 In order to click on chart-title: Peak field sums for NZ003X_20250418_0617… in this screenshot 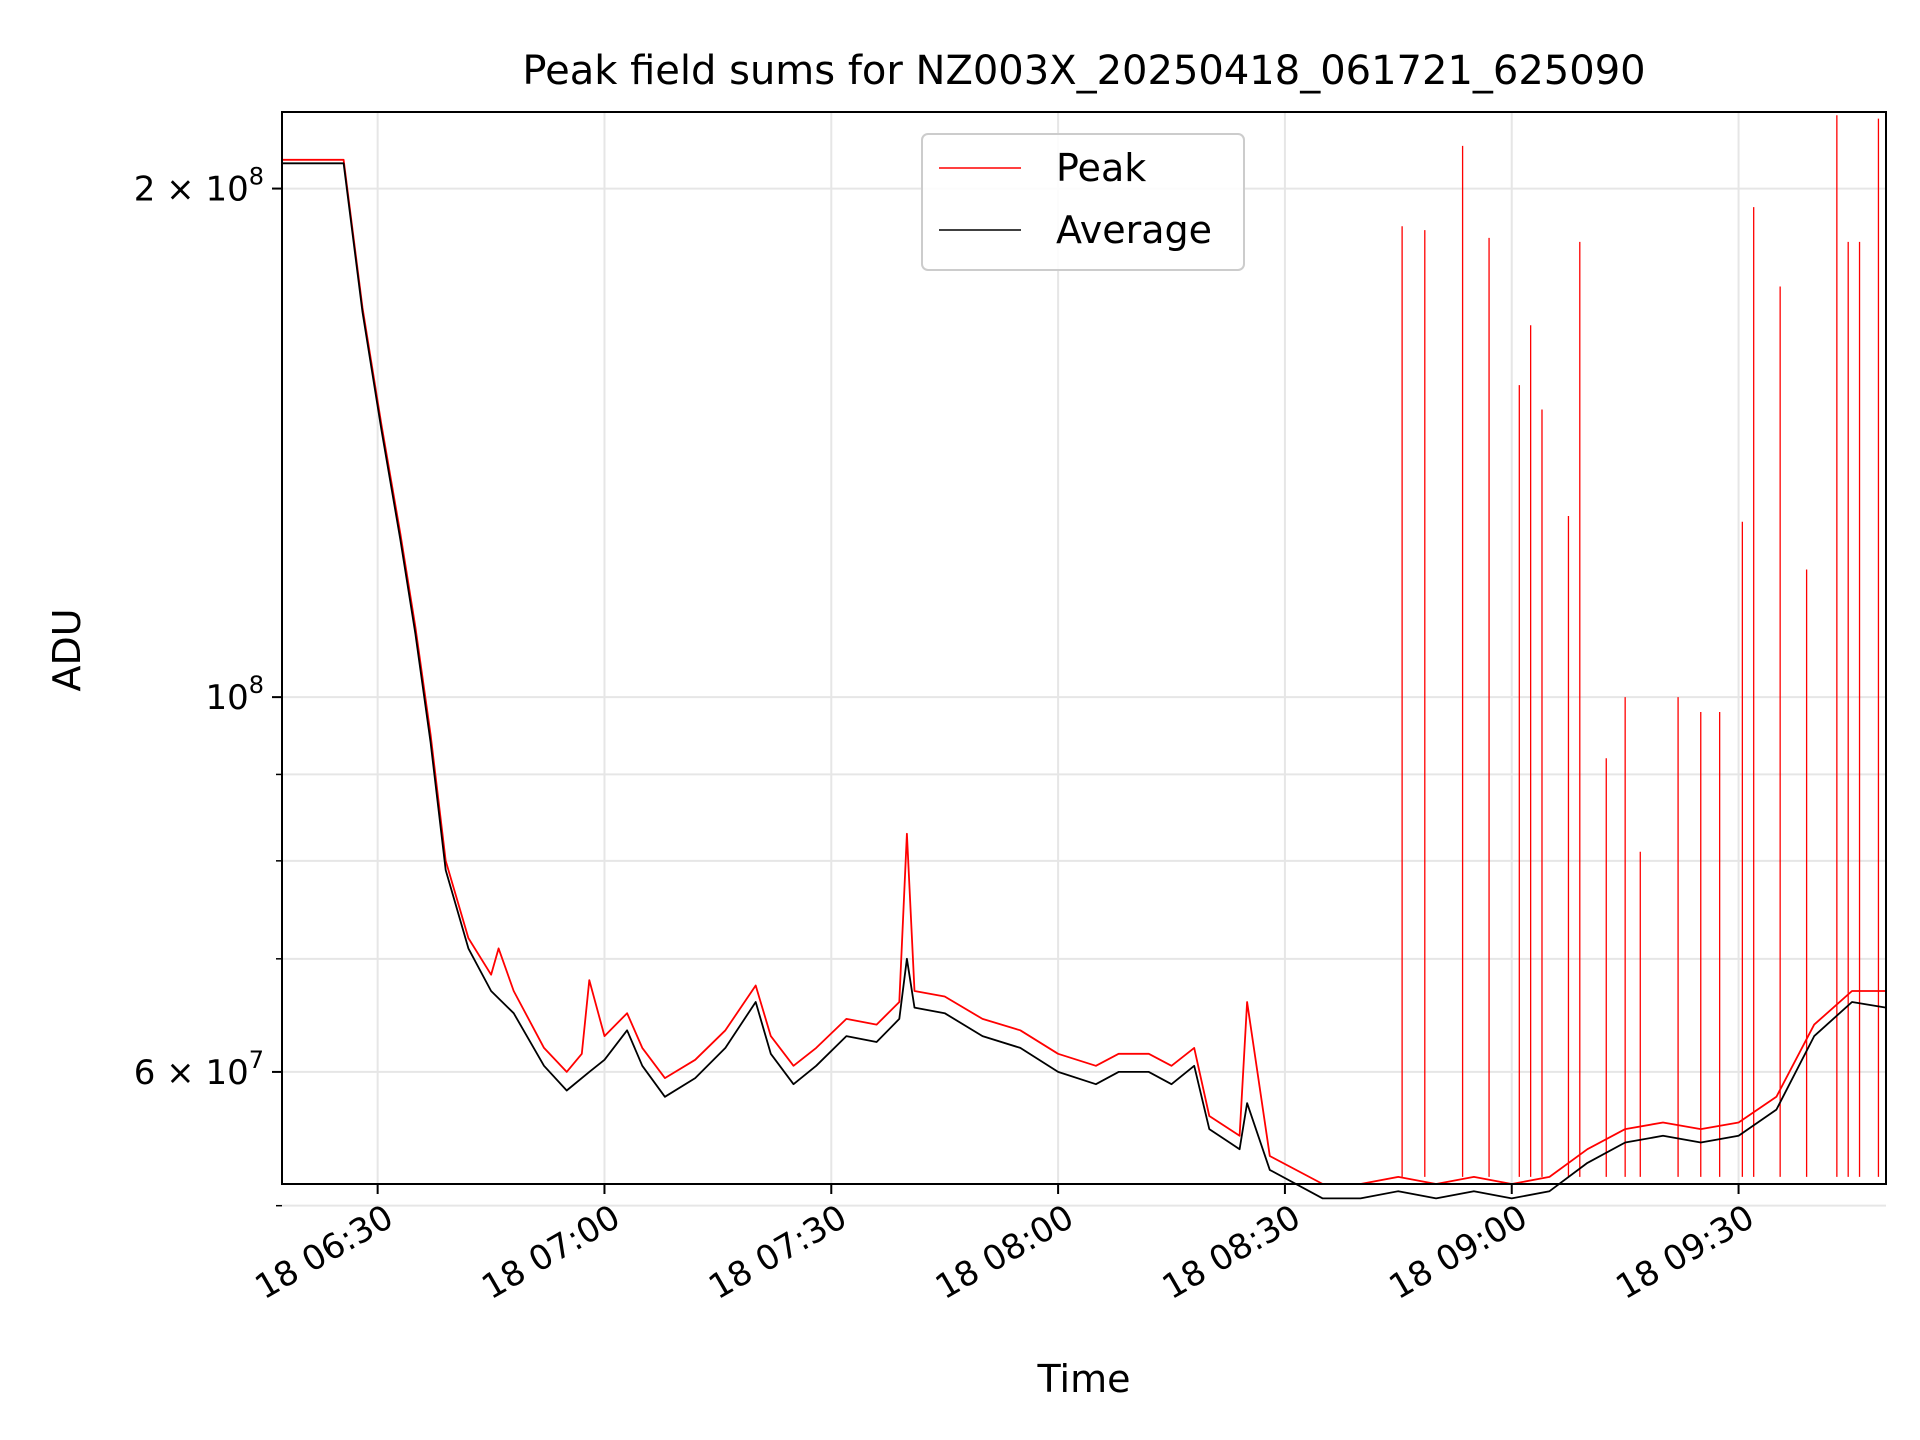, I will do `click(1083, 71)`.